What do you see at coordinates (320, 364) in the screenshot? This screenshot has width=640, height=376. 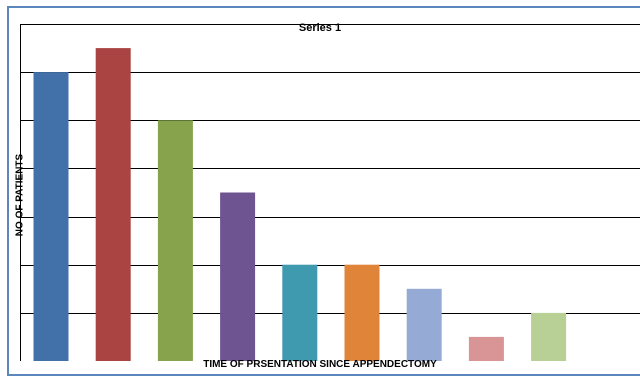 I see `x-axis-title: TIME OF PRSENTATION SINCE APPENDECTOMY` at bounding box center [320, 364].